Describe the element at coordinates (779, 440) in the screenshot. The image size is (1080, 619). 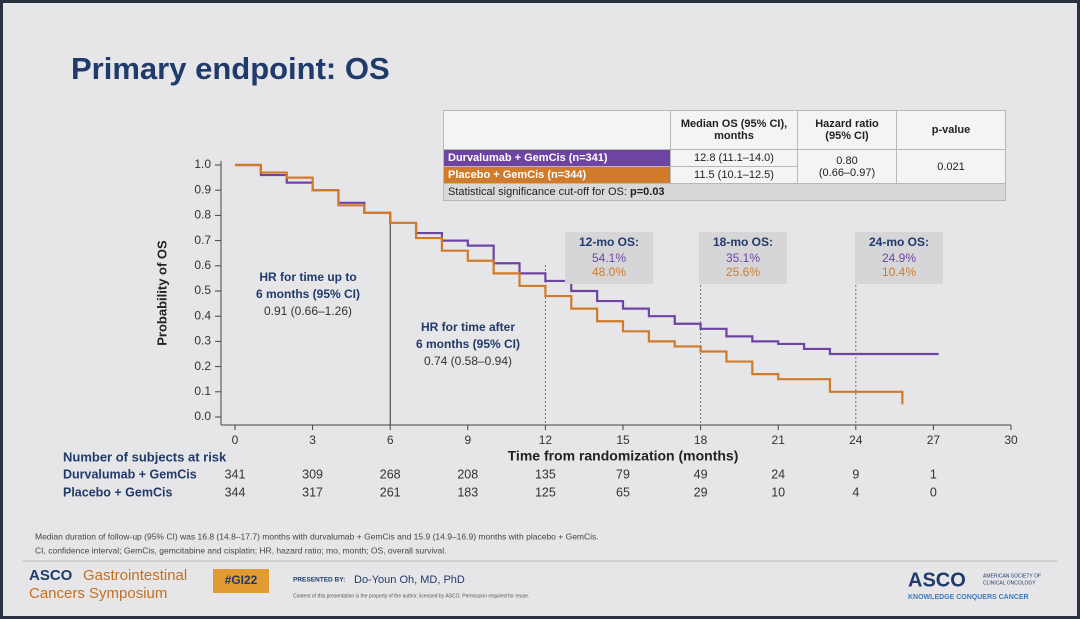
I see `x-tick-label: 21` at that location.